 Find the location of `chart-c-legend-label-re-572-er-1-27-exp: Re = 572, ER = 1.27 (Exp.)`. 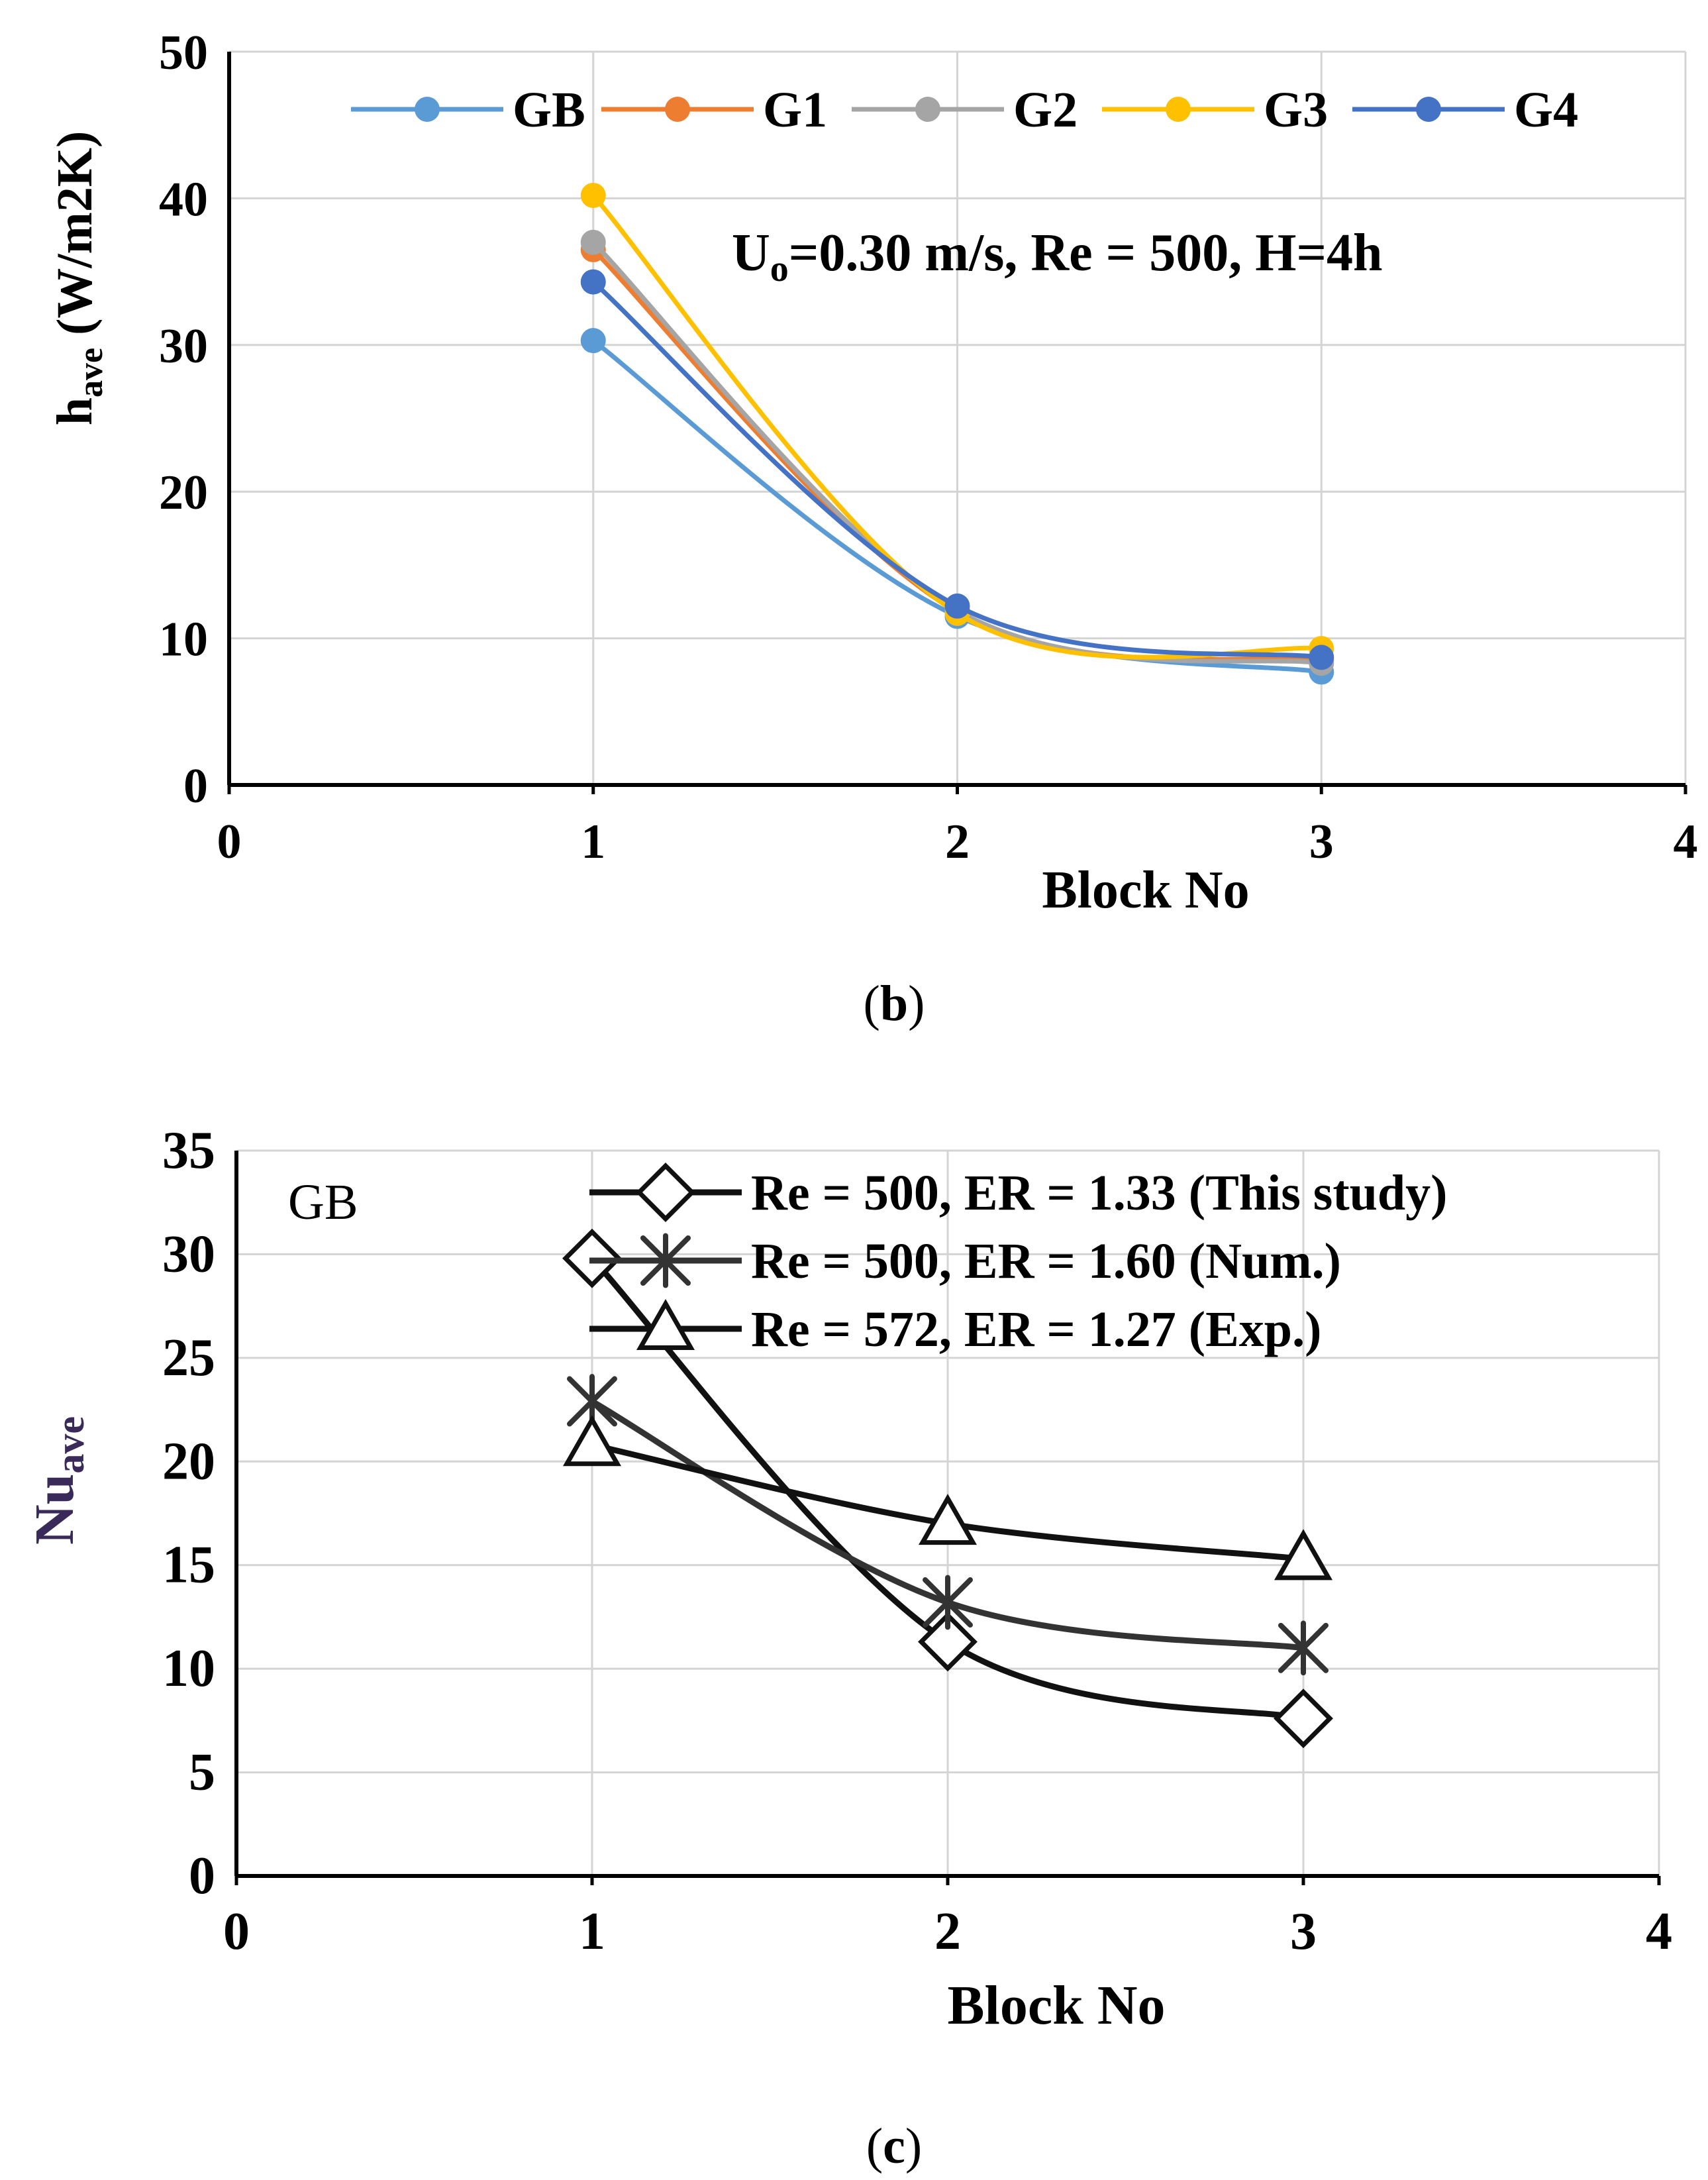

chart-c-legend-label-re-572-er-1-27-exp: Re = 572, ER = 1.27 (Exp.) is located at coordinates (1036, 1329).